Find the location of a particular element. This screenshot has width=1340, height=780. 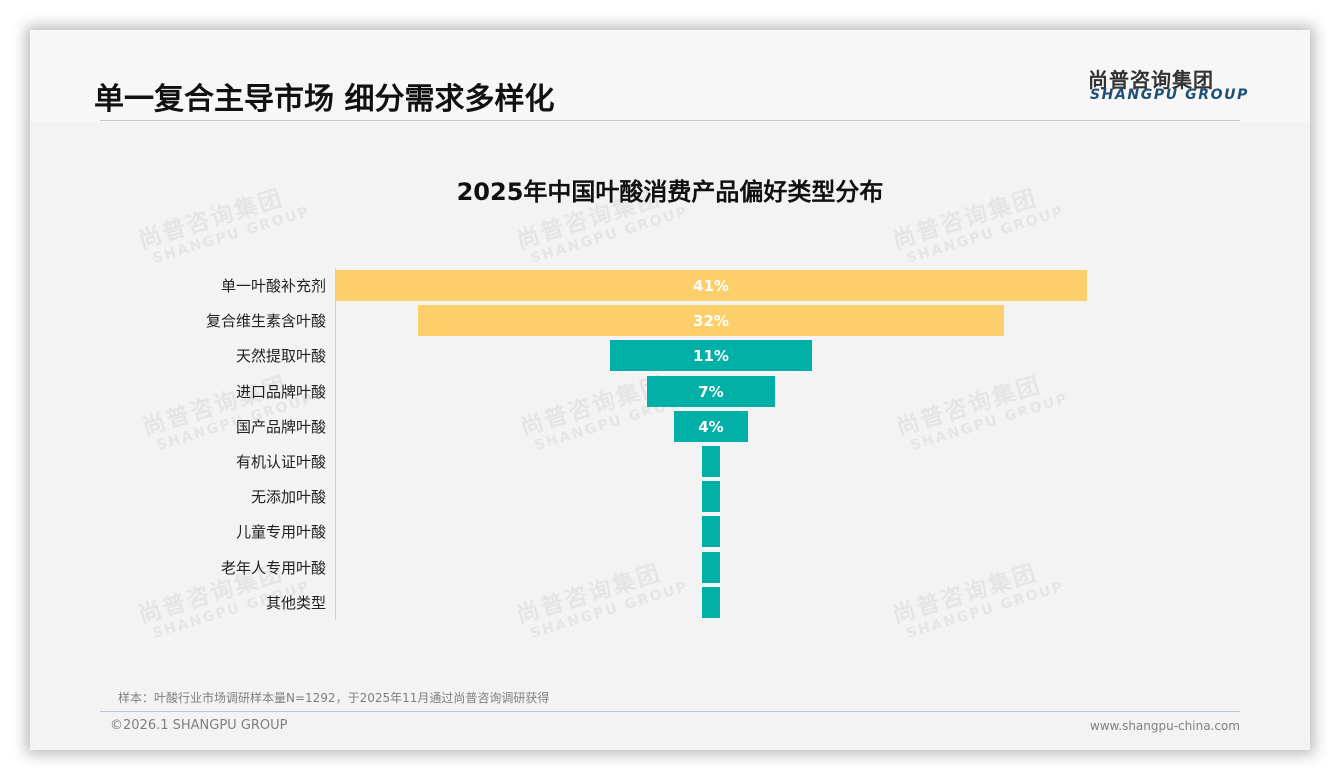

logo-english: SHANGPU GROUP is located at coordinates (1169, 95).